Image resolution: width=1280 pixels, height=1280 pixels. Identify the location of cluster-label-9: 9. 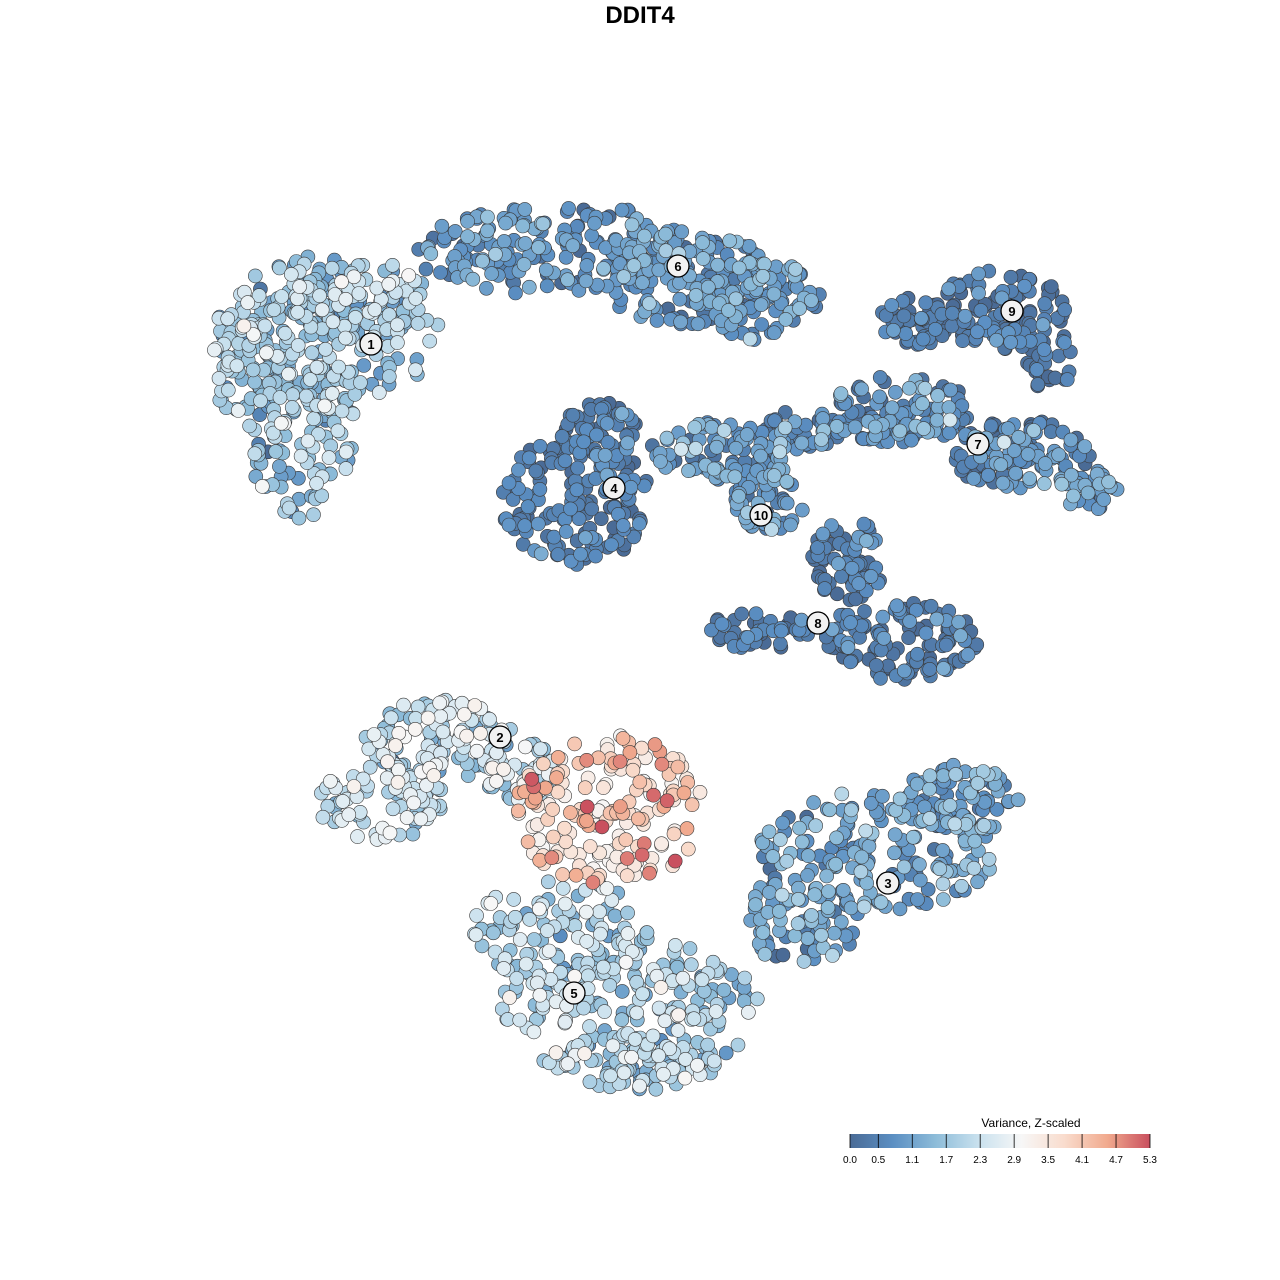
(1012, 311).